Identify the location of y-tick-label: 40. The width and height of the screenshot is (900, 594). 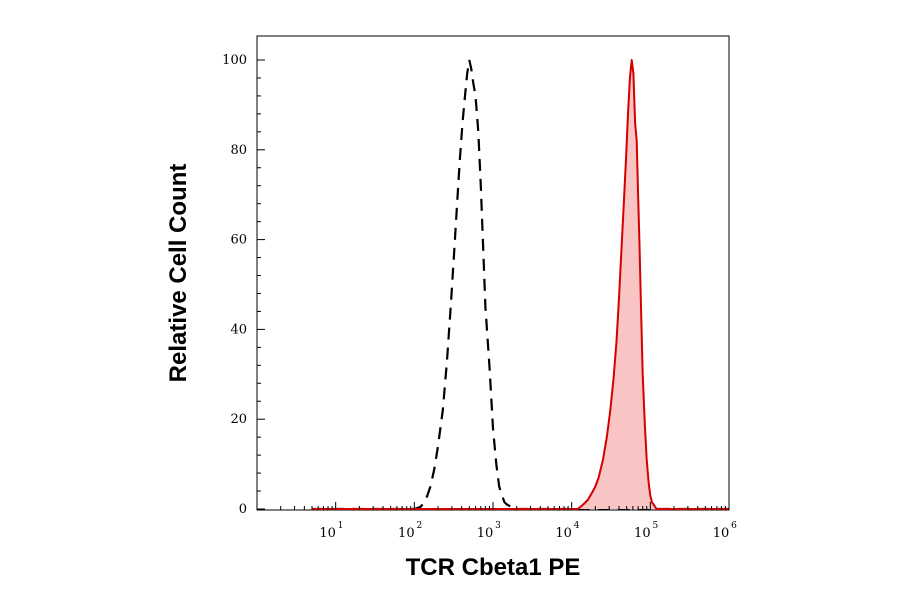
(238, 329).